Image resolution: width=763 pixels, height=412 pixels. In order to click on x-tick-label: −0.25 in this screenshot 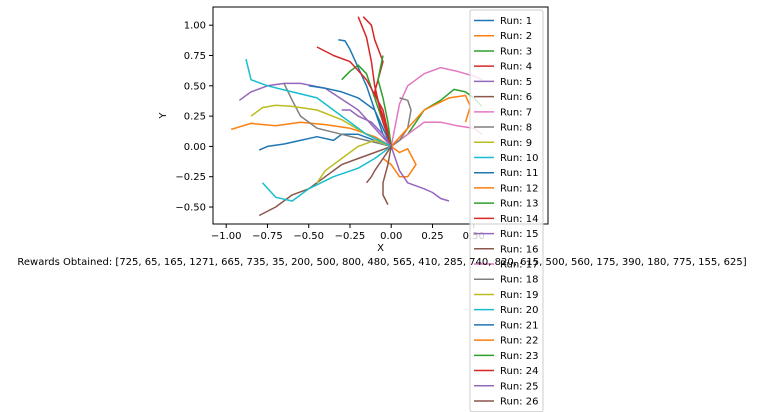, I will do `click(350, 236)`.